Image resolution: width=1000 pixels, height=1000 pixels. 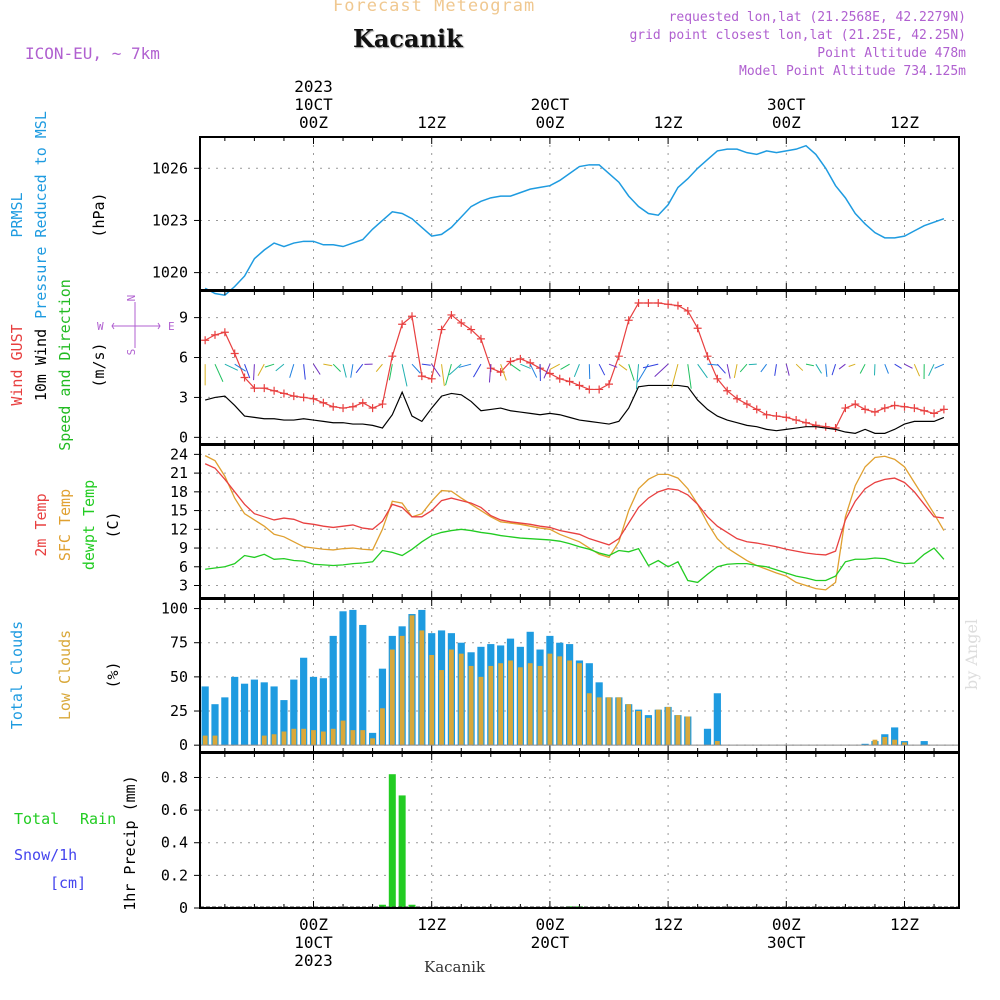 What do you see at coordinates (179, 492) in the screenshot?
I see `y-tick-label: 18` at bounding box center [179, 492].